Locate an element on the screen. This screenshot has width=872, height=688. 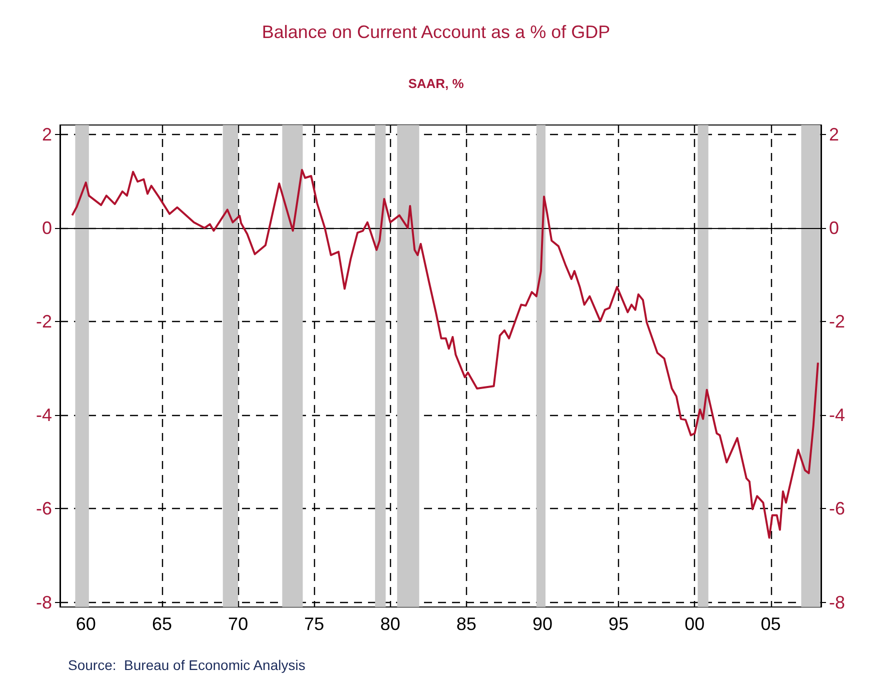
chart-title: Balance on Current Account as a % of GDP is located at coordinates (436, 32).